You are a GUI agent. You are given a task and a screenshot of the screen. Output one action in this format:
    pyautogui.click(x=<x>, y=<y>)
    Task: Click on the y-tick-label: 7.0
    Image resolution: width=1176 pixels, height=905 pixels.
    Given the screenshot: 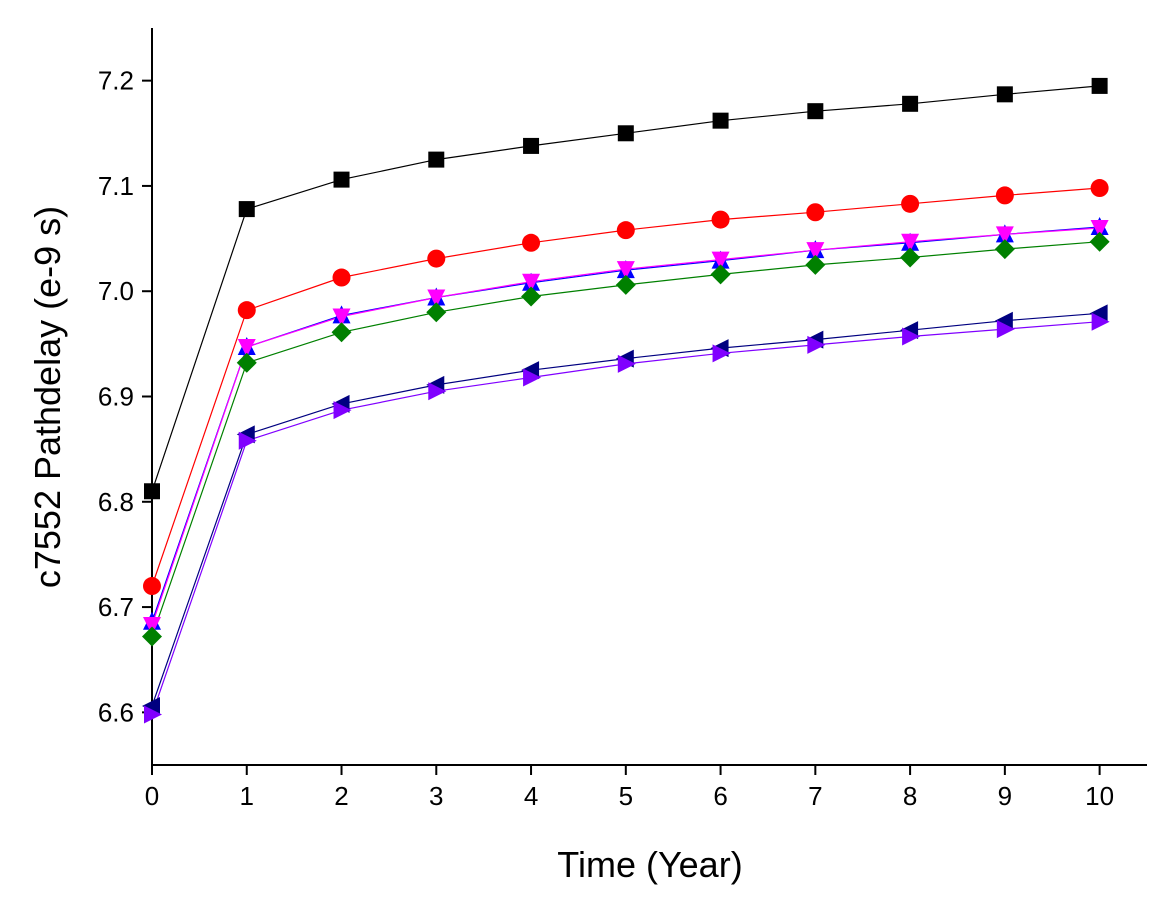 What is the action you would take?
    pyautogui.click(x=116, y=291)
    